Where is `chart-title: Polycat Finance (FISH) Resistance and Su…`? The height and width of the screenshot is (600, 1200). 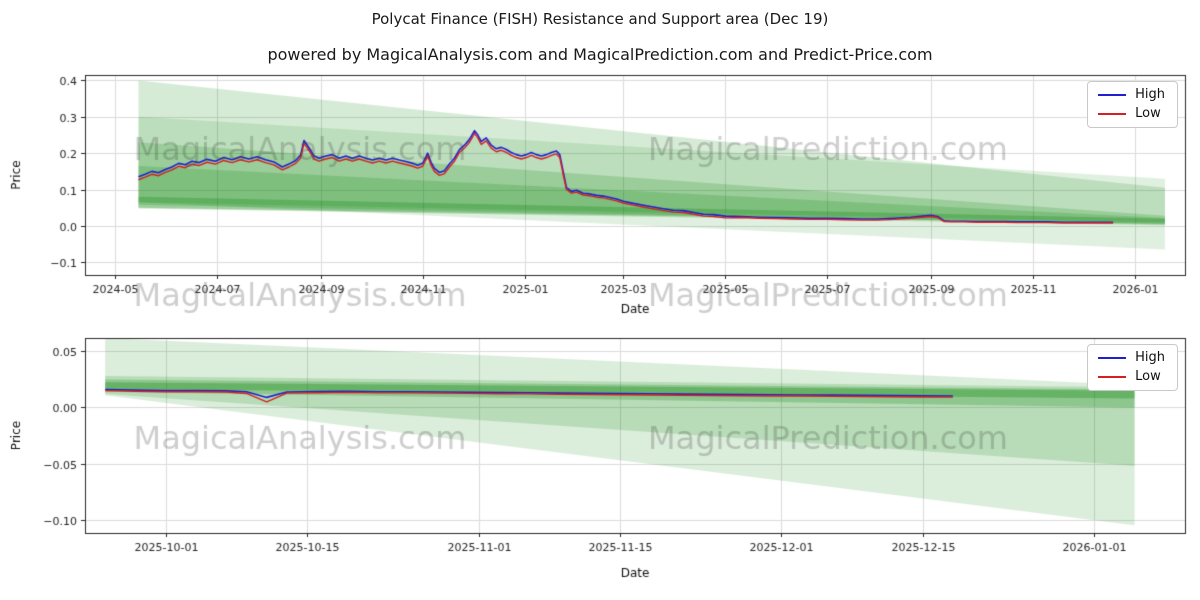
chart-title: Polycat Finance (FISH) Resistance and Su… is located at coordinates (600, 19).